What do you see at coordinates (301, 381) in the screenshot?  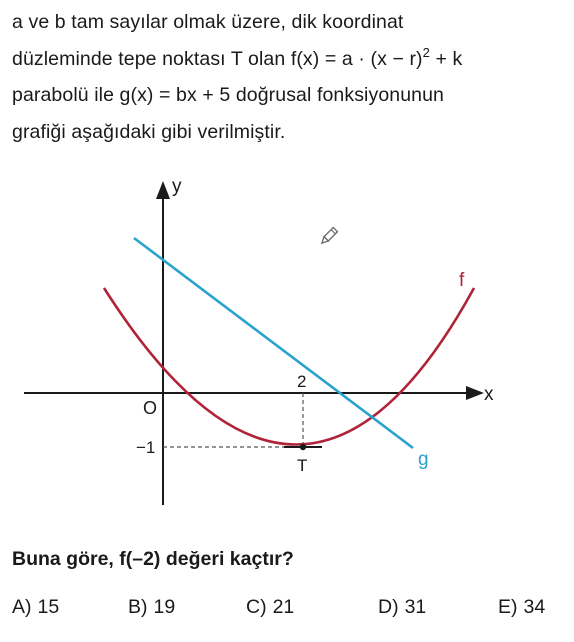 I see `x-tick-label: 2` at bounding box center [301, 381].